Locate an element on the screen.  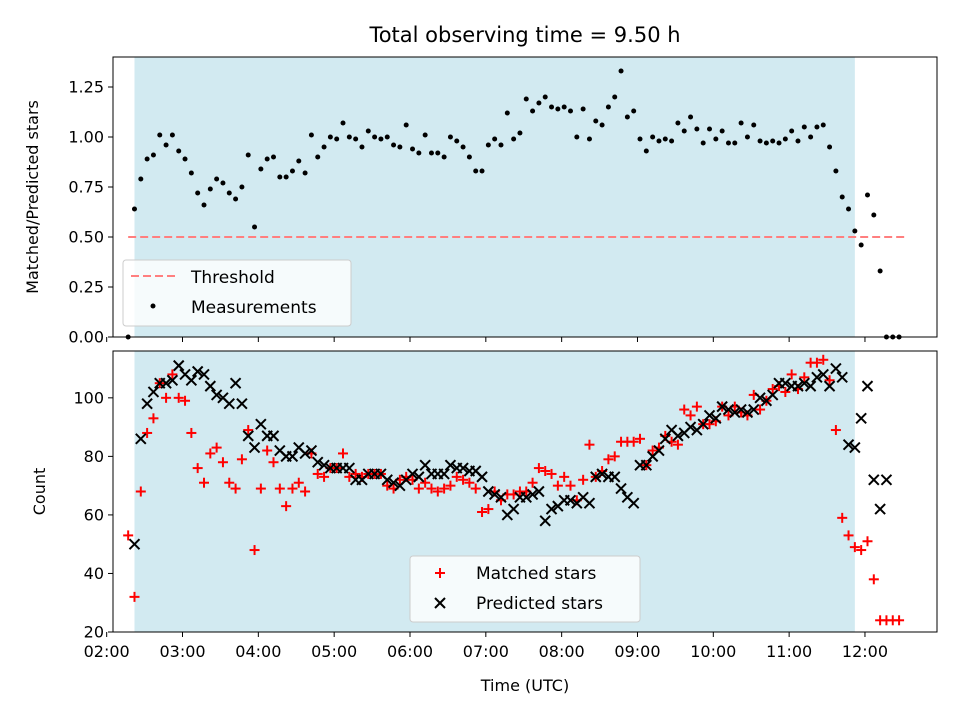
top-x-axis is located at coordinates (486, 339).